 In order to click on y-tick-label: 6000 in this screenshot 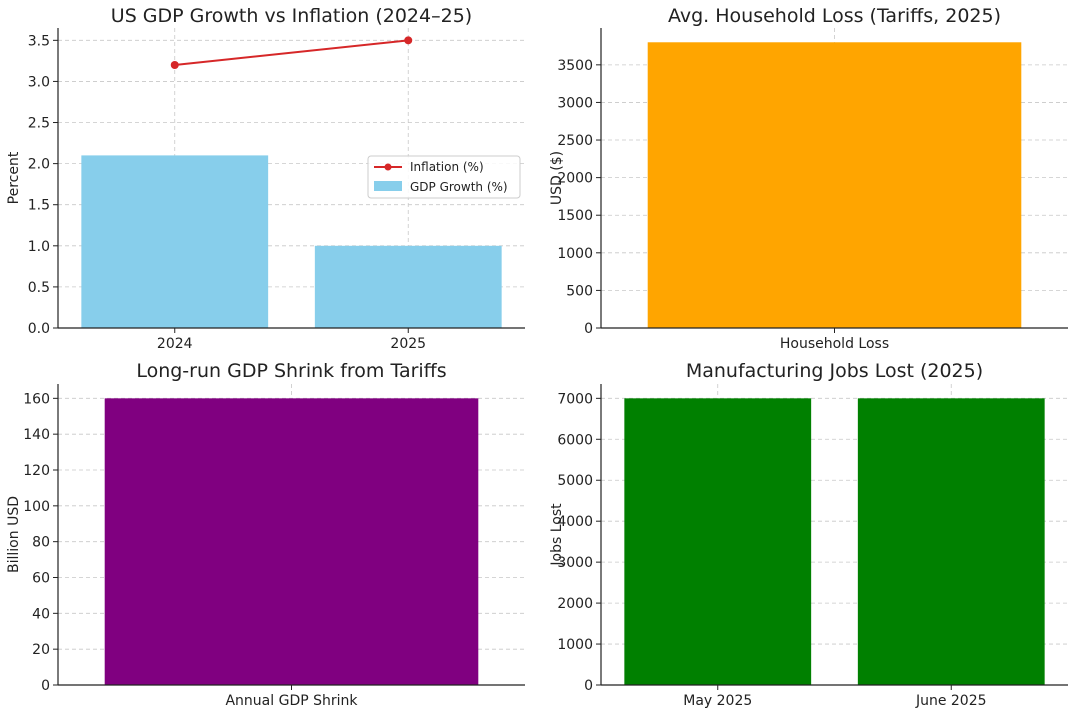, I will do `click(575, 440)`.